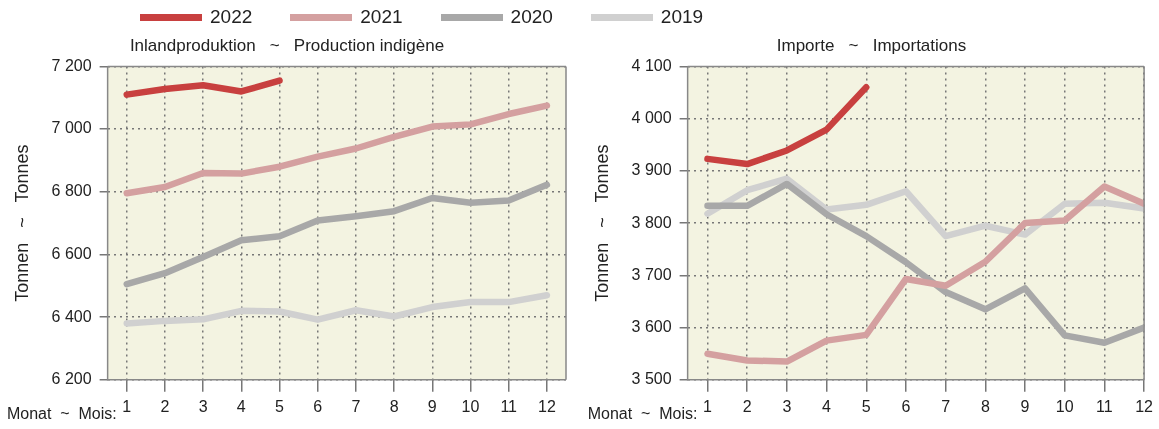  Describe the element at coordinates (381, 17) in the screenshot. I see `legend-label: 2021` at that location.